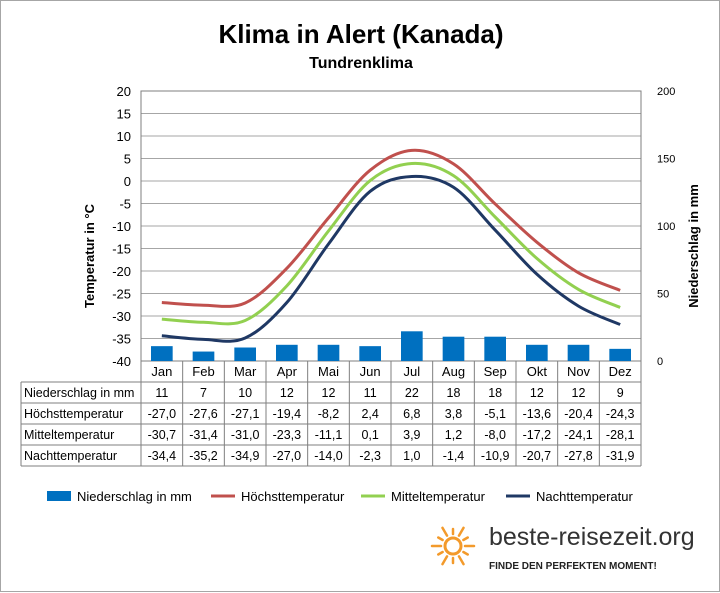 Image resolution: width=720 pixels, height=593 pixels. What do you see at coordinates (245, 414) in the screenshot?
I see `table-cell: -27,1` at bounding box center [245, 414].